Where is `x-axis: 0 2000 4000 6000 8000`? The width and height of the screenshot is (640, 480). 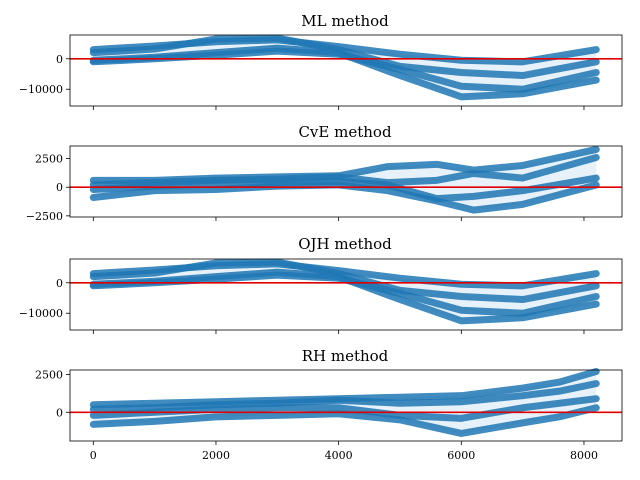
x-axis: 0 2000 4000 6000 8000 is located at coordinates (344, 451).